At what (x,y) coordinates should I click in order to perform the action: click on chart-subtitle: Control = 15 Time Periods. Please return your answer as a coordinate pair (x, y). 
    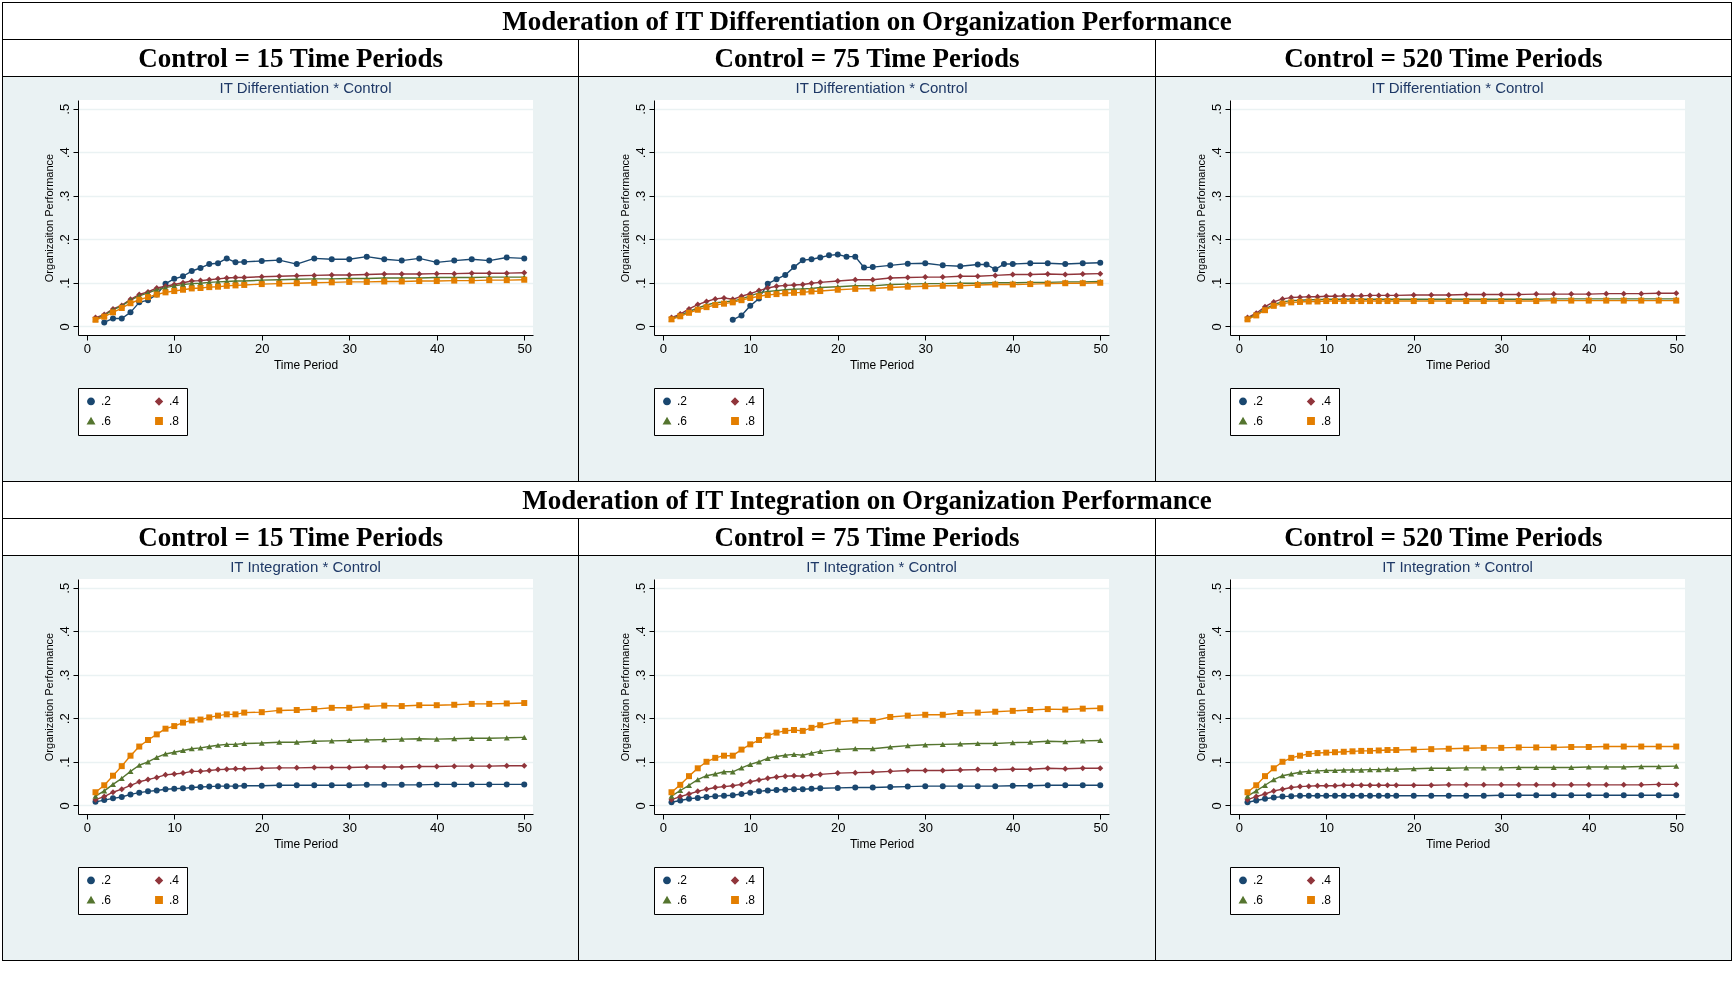
    Looking at the image, I should click on (290, 537).